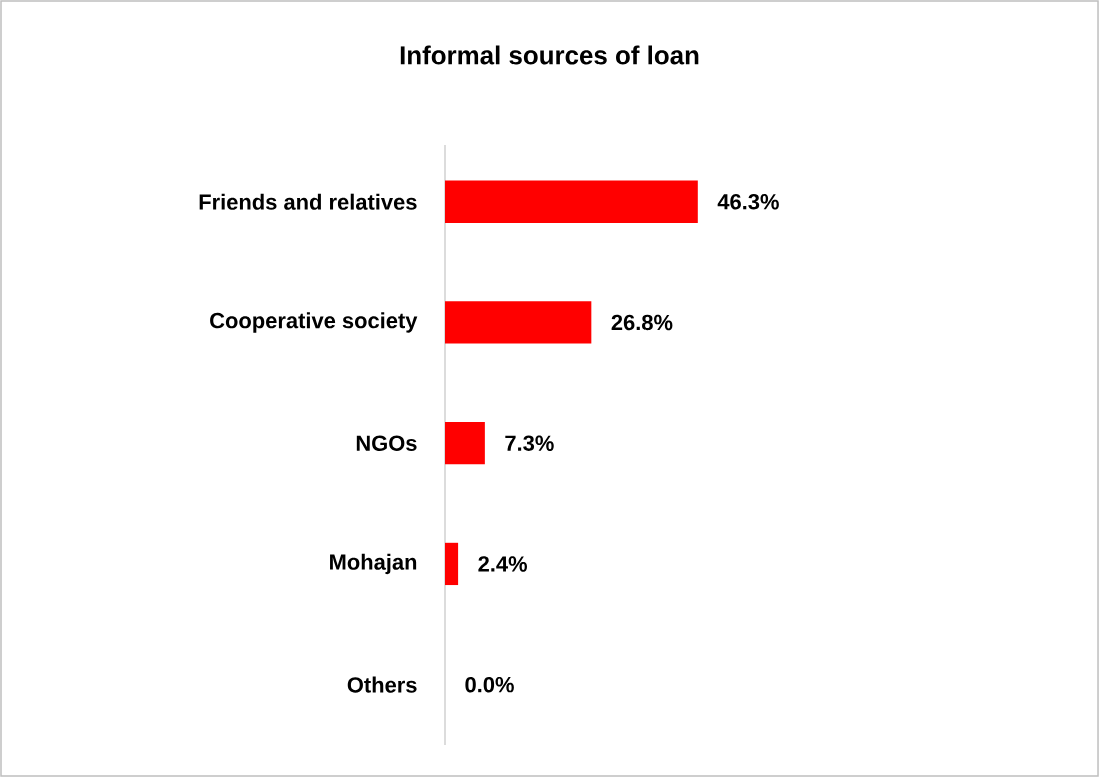  Describe the element at coordinates (642, 322) in the screenshot. I see `data-label: 26.8%` at that location.